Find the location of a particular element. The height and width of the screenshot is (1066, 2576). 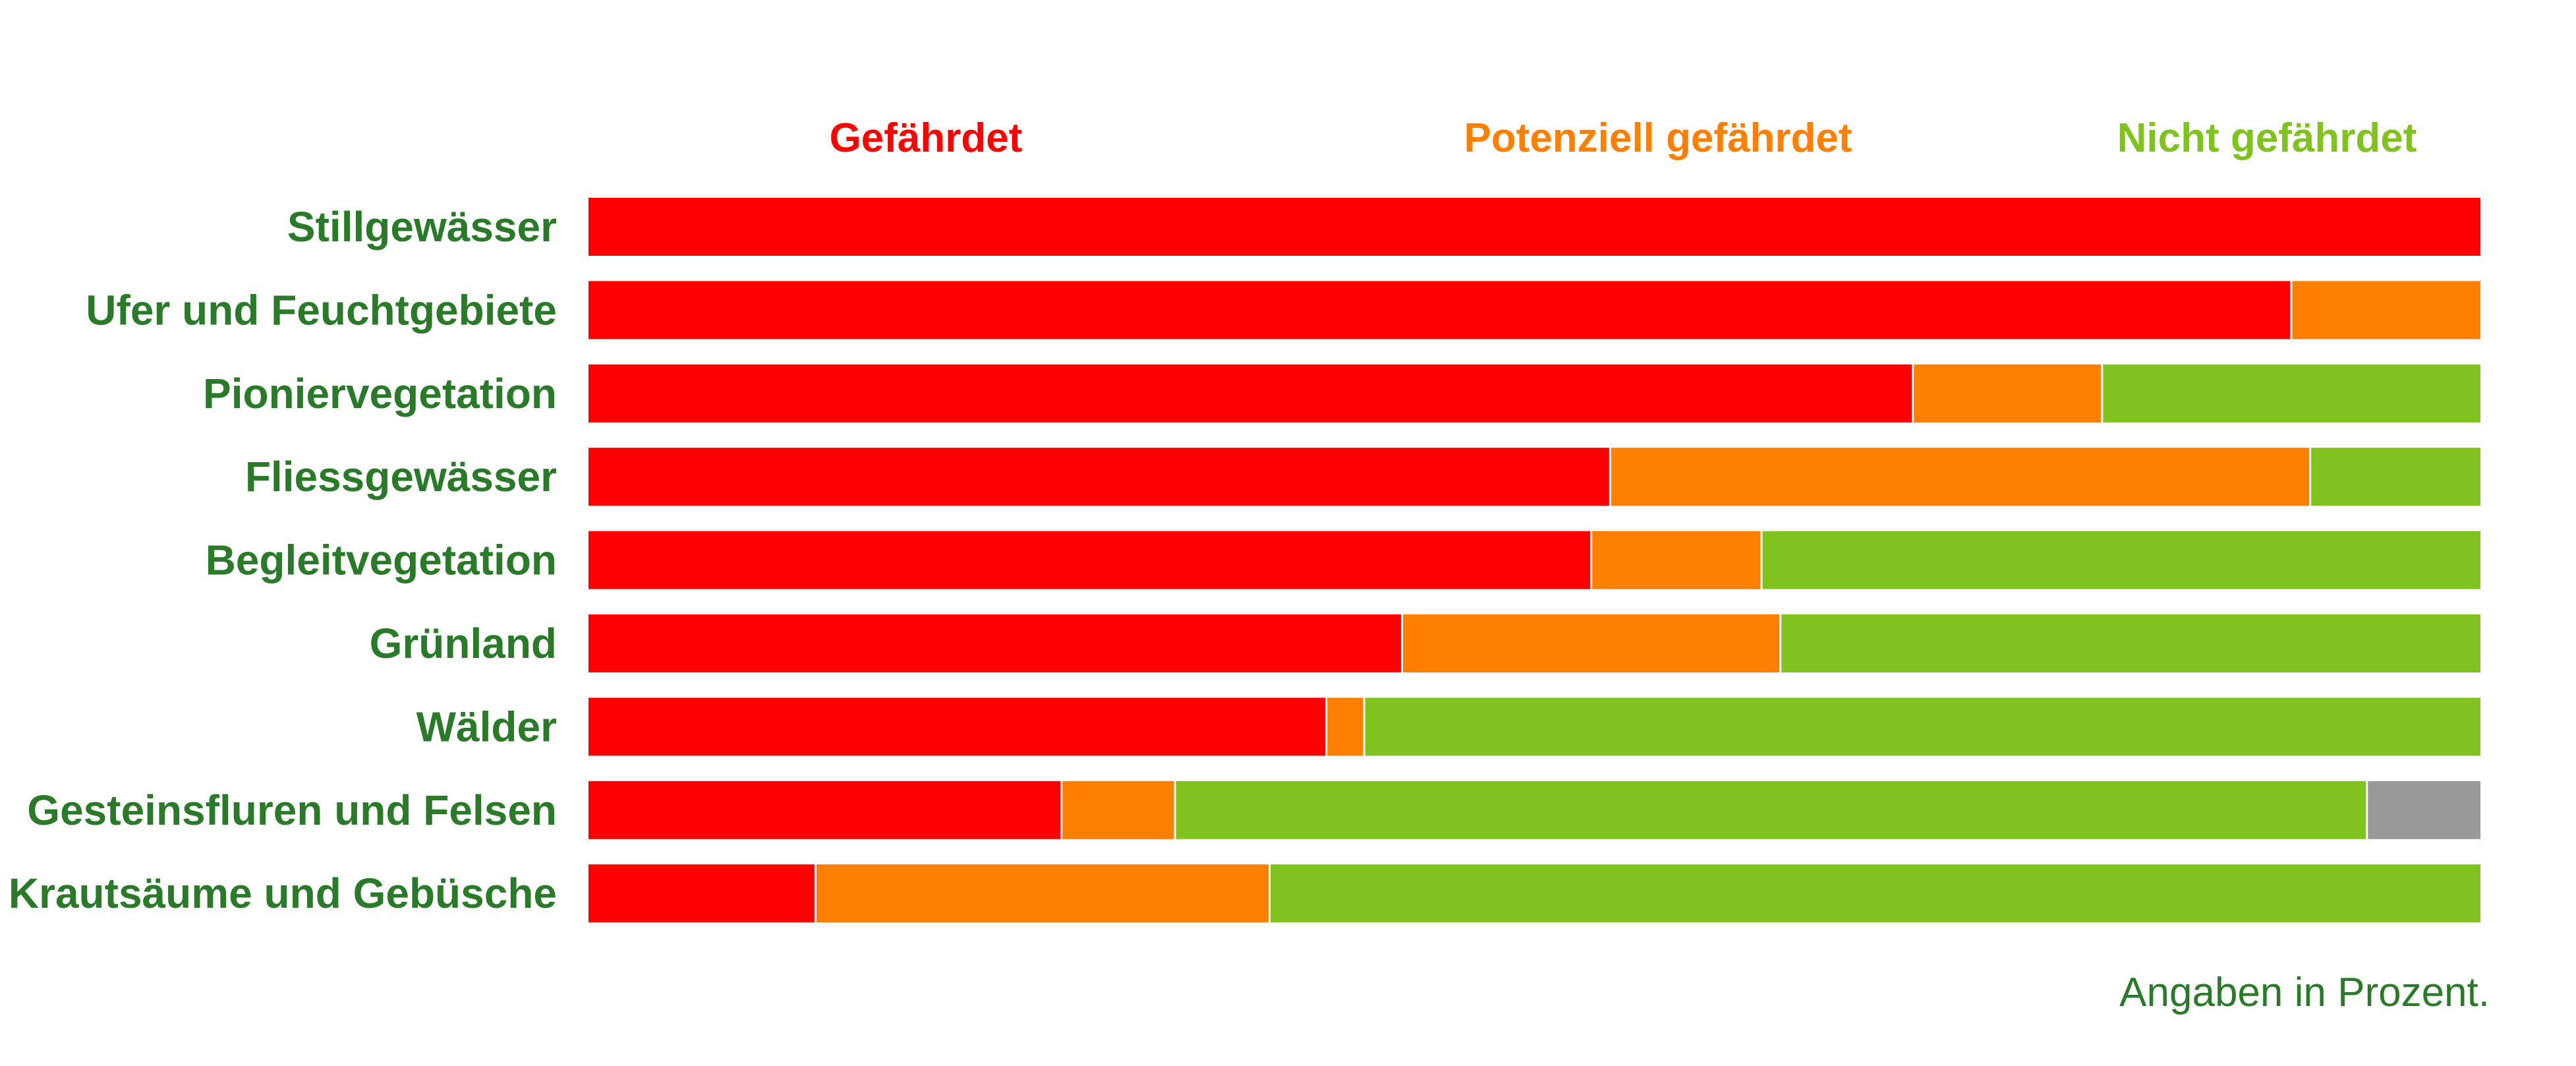

category-label: Pioniervegetation is located at coordinates (380, 393).